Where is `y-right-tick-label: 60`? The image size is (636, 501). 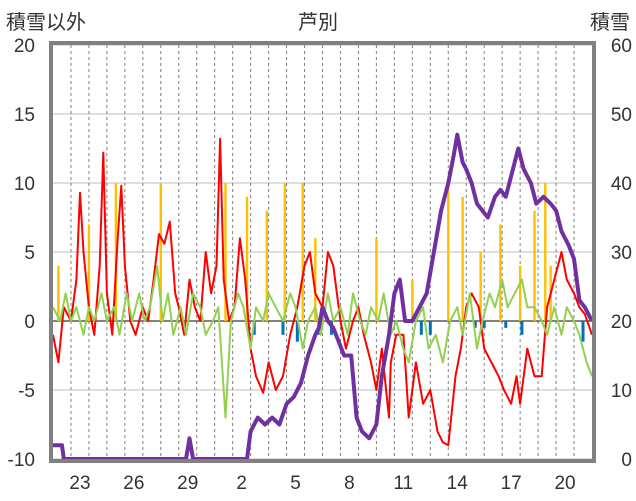
y-right-tick-label: 60 is located at coordinates (621, 46).